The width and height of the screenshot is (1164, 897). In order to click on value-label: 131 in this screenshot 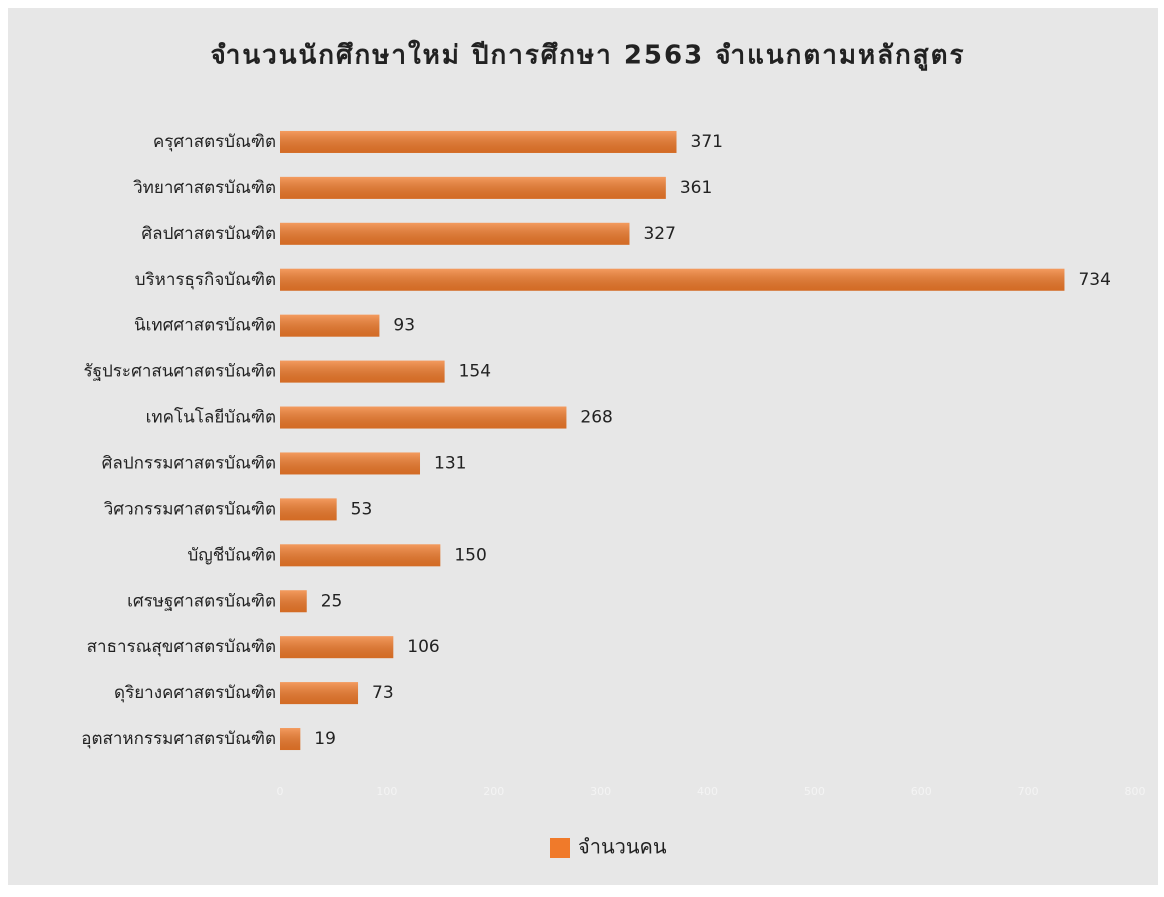, I will do `click(450, 463)`.